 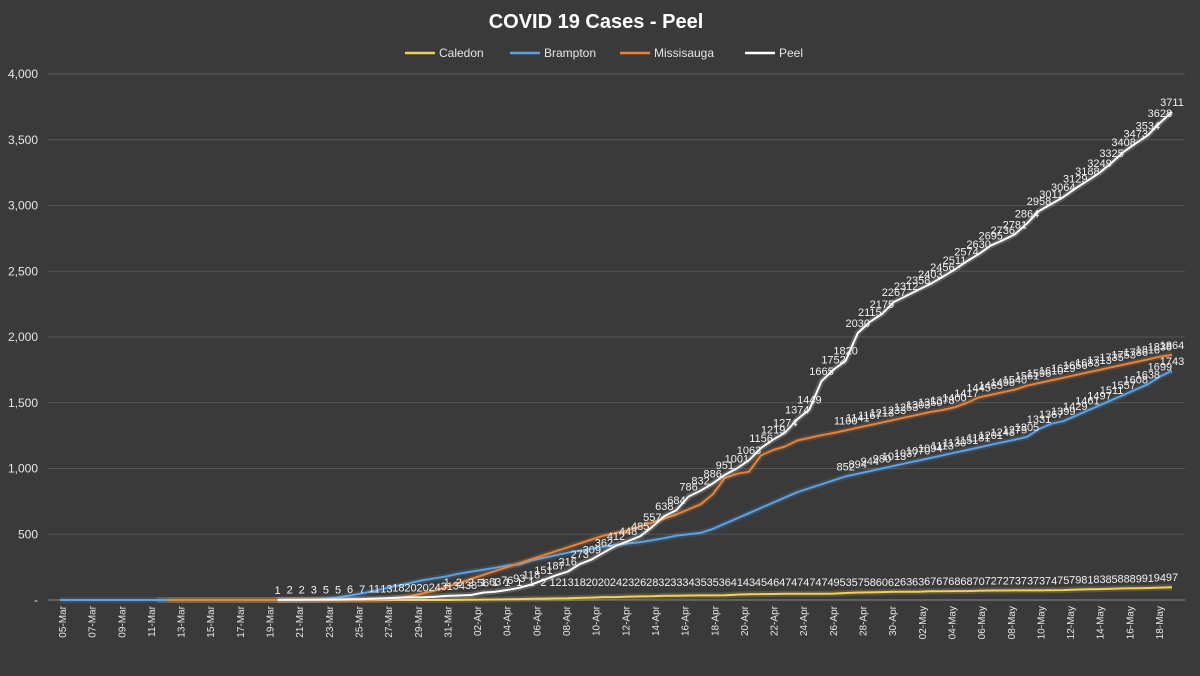 What do you see at coordinates (1099, 580) in the screenshot?
I see `data-label-caledon: 83` at bounding box center [1099, 580].